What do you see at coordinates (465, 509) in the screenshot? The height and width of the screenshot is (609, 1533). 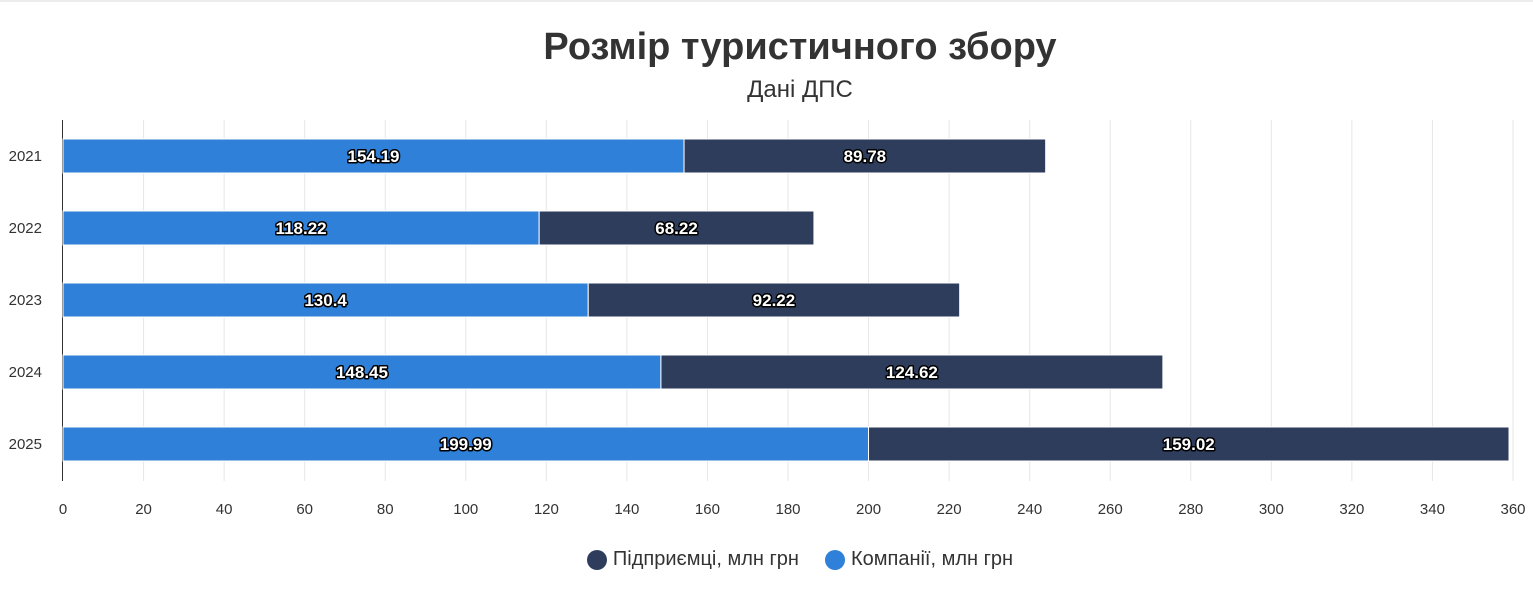 I see `x-tick-label: 100` at bounding box center [465, 509].